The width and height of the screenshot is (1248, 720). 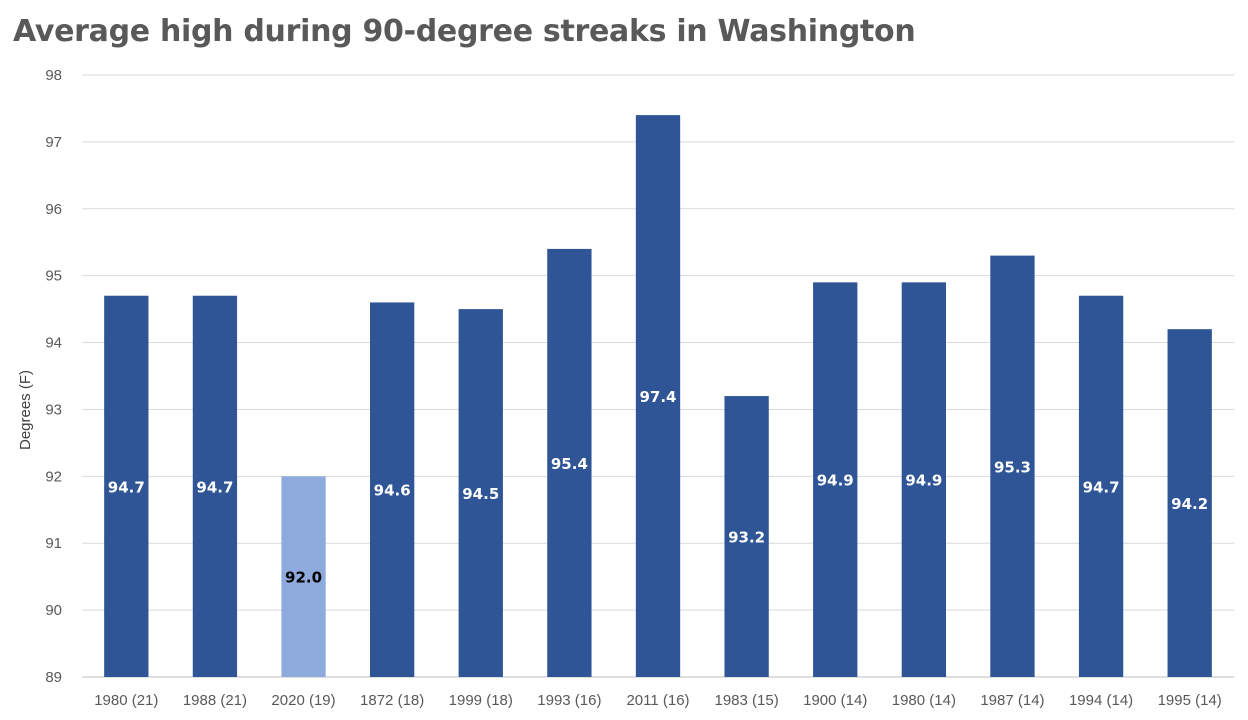 I want to click on x-tick-label: 1983 (15), so click(x=747, y=700).